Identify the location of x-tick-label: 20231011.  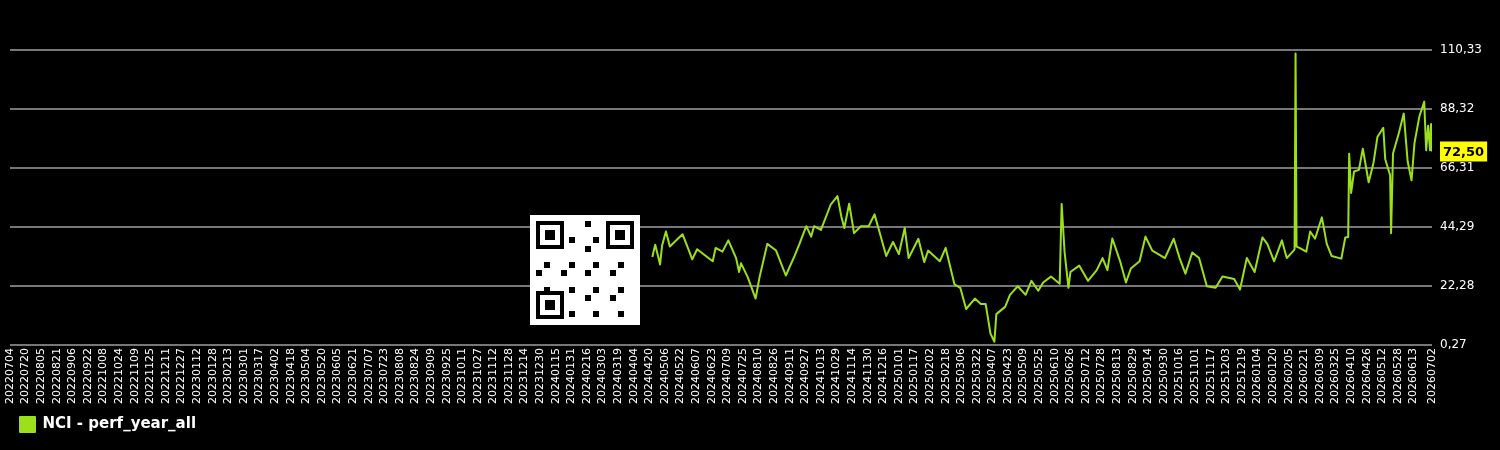
(462, 376).